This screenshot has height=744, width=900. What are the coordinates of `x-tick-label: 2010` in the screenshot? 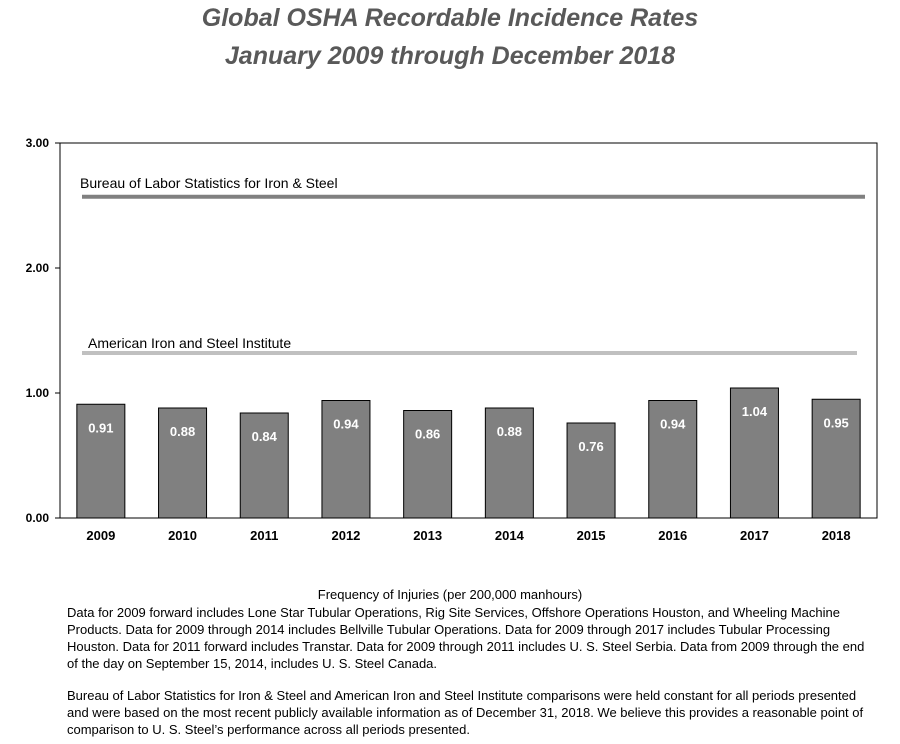 It's located at (182, 535).